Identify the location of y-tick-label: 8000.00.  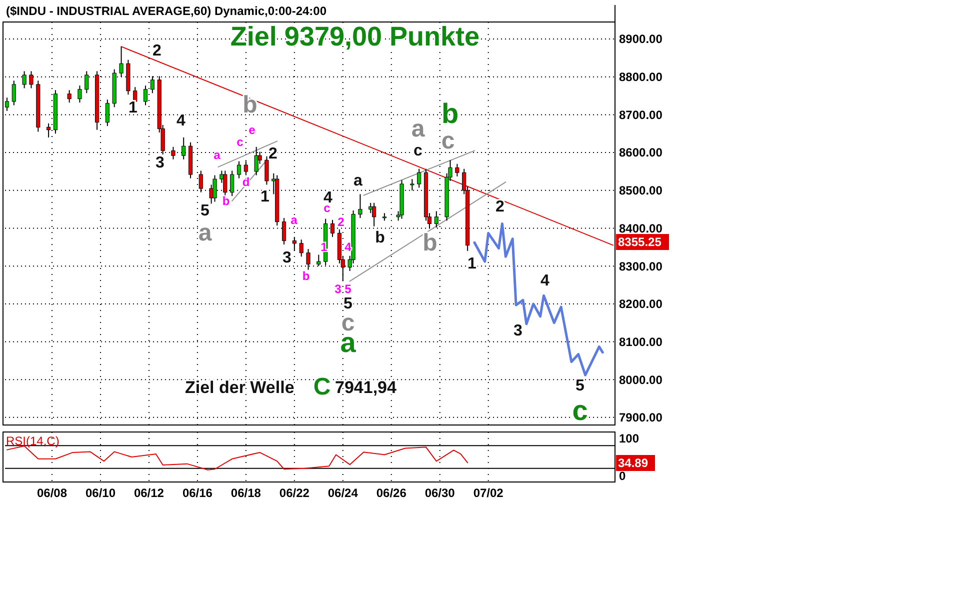
(641, 379).